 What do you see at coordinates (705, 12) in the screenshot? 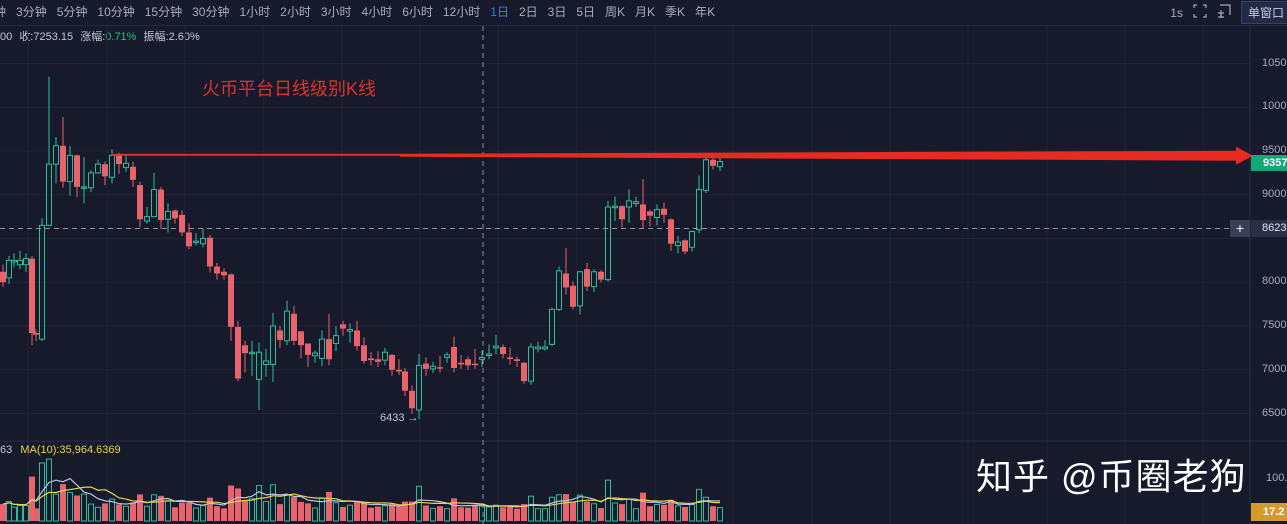
I see `timeframe-19: 年K` at bounding box center [705, 12].